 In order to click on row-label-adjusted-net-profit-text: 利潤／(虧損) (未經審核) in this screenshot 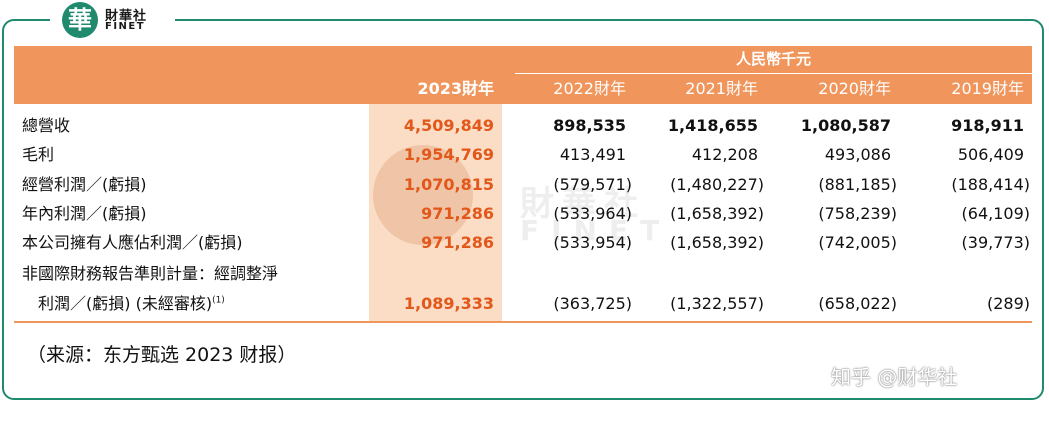, I will do `click(125, 303)`.